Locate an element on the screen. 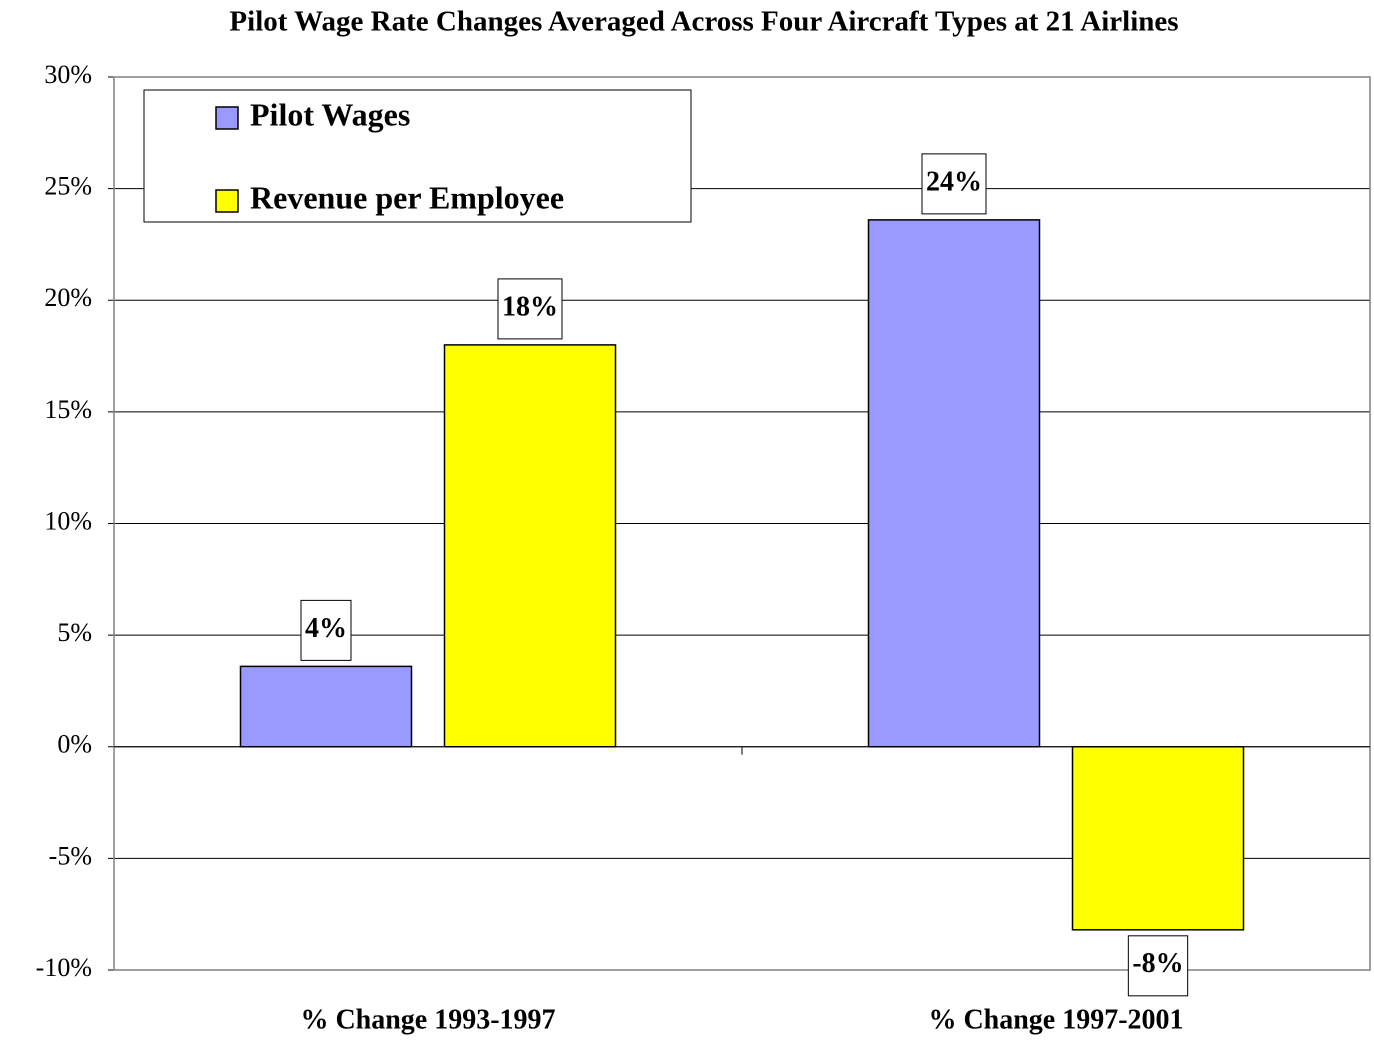 This screenshot has width=1374, height=1040. y-tick-label: 30% is located at coordinates (68, 74).